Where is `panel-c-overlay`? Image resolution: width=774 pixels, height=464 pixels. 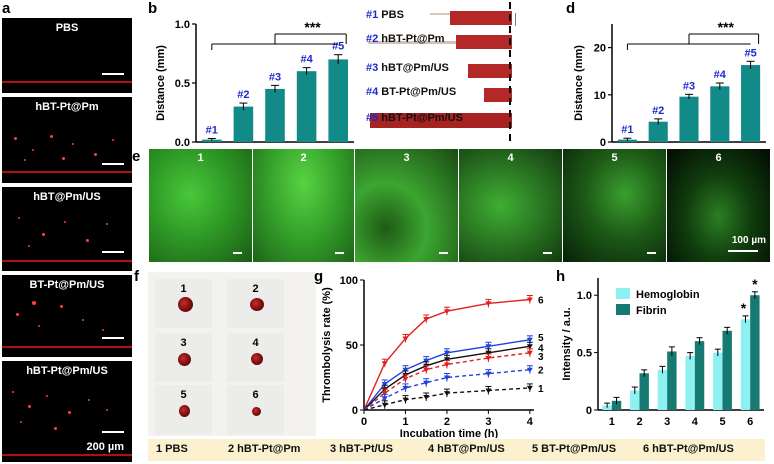 panel-c-overlay is located at coordinates (442, 72).